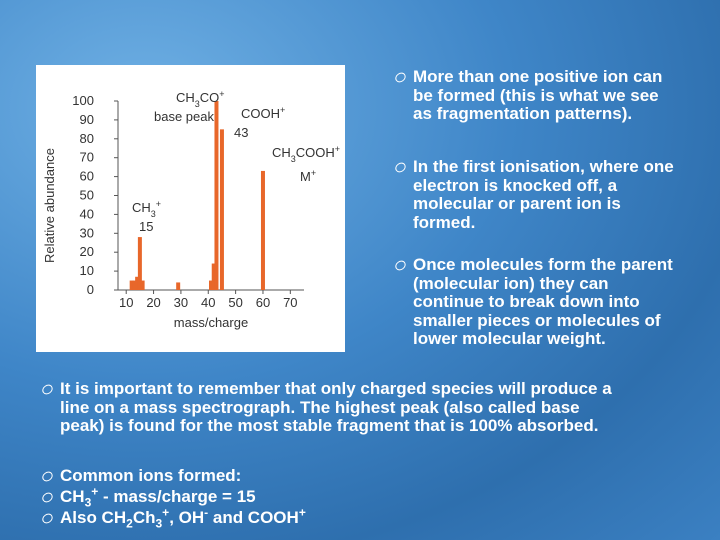 This screenshot has height=540, width=720. Describe the element at coordinates (144, 517) in the screenshot. I see `text-segment: Ch` at that location.